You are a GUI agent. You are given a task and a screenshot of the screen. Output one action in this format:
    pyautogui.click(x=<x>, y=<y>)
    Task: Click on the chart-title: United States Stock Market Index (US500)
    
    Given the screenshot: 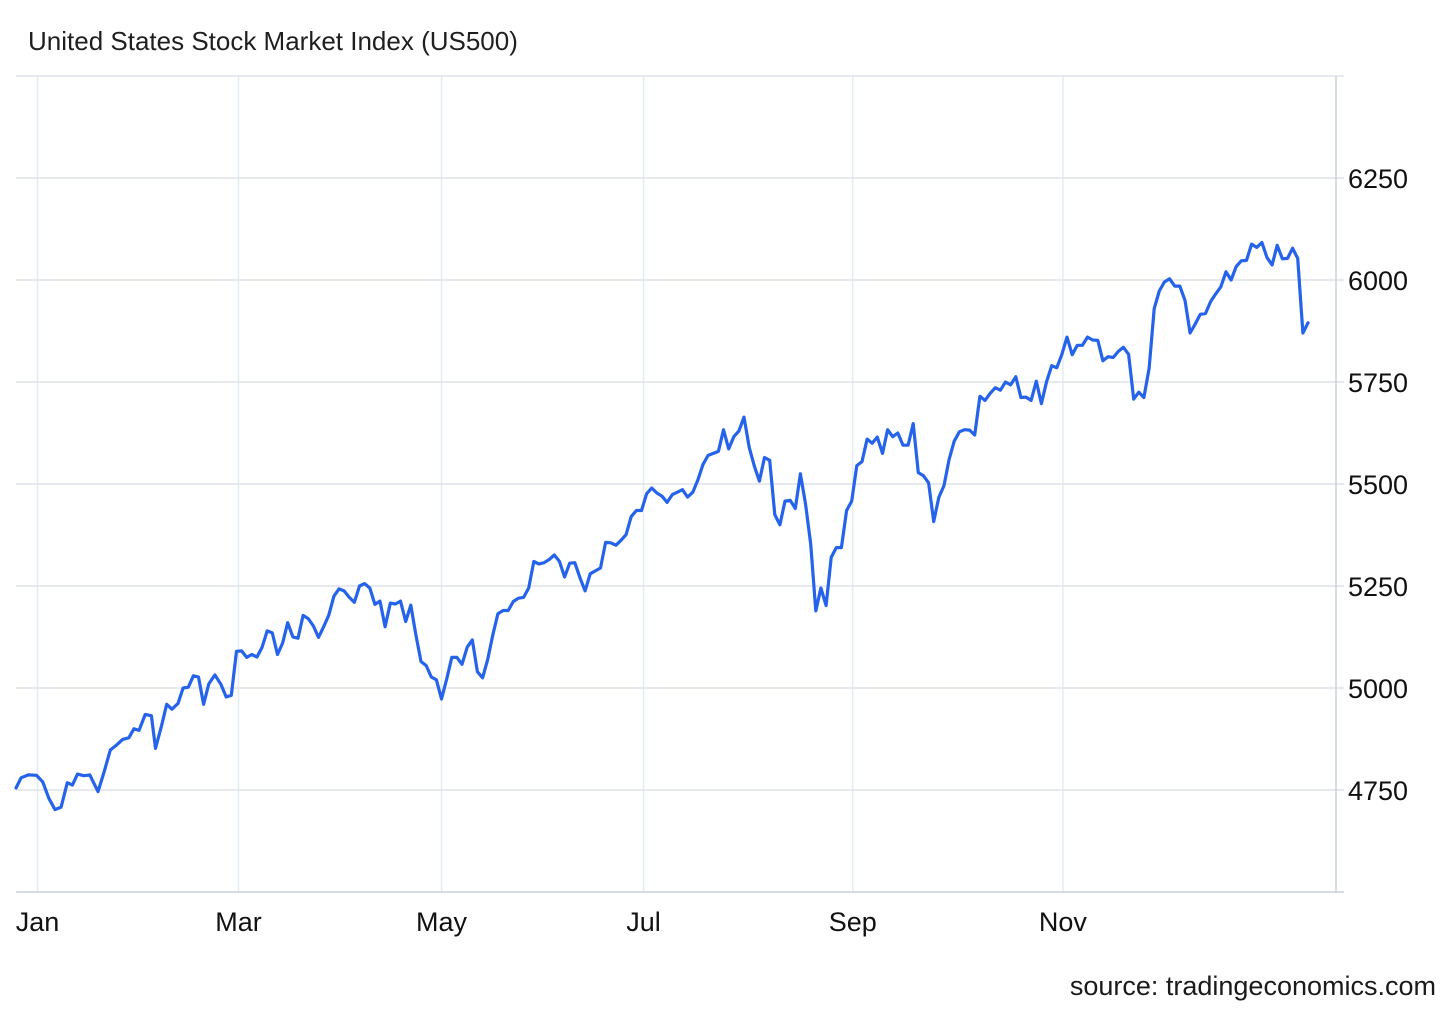 What is the action you would take?
    pyautogui.click(x=273, y=41)
    